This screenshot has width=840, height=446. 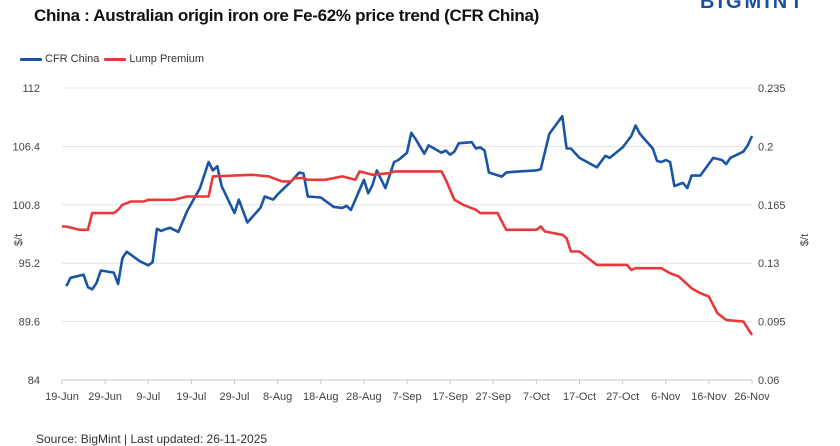 I want to click on legend: CFR China Lump Premium, so click(x=112, y=59).